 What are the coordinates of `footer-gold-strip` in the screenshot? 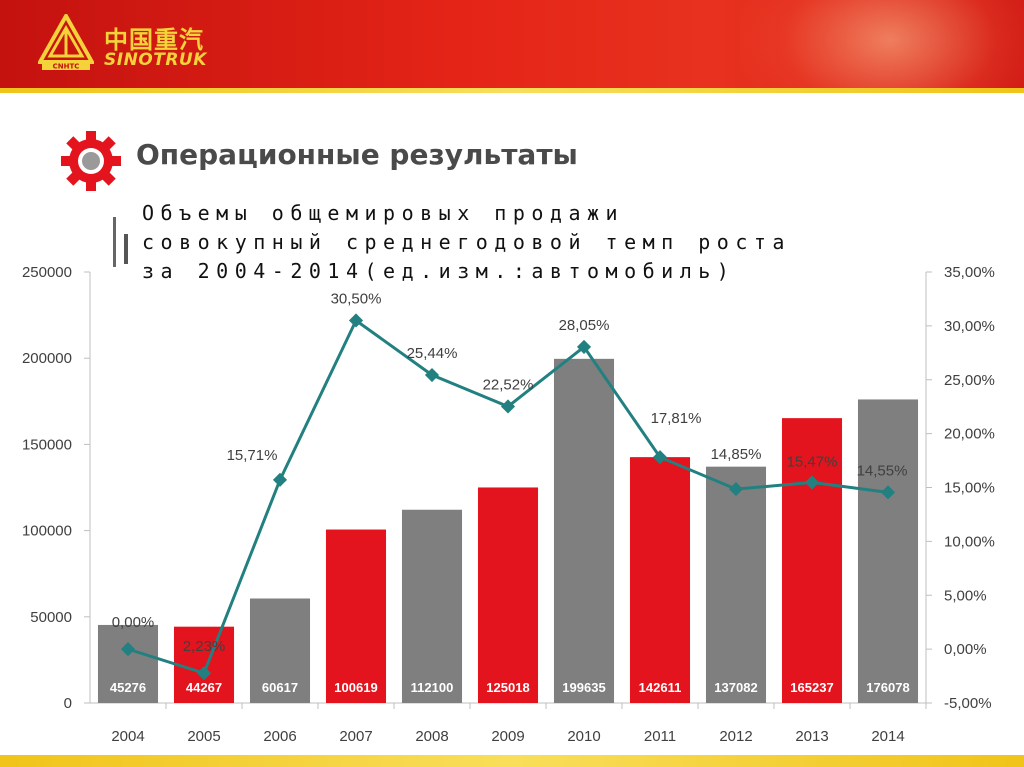 It's located at (512, 761).